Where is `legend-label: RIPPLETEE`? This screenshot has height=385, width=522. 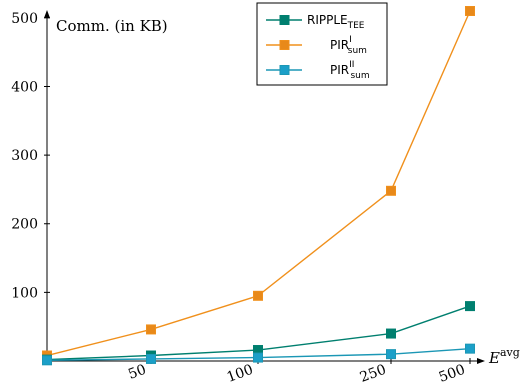 legend-label: RIPPLETEE is located at coordinates (336, 22).